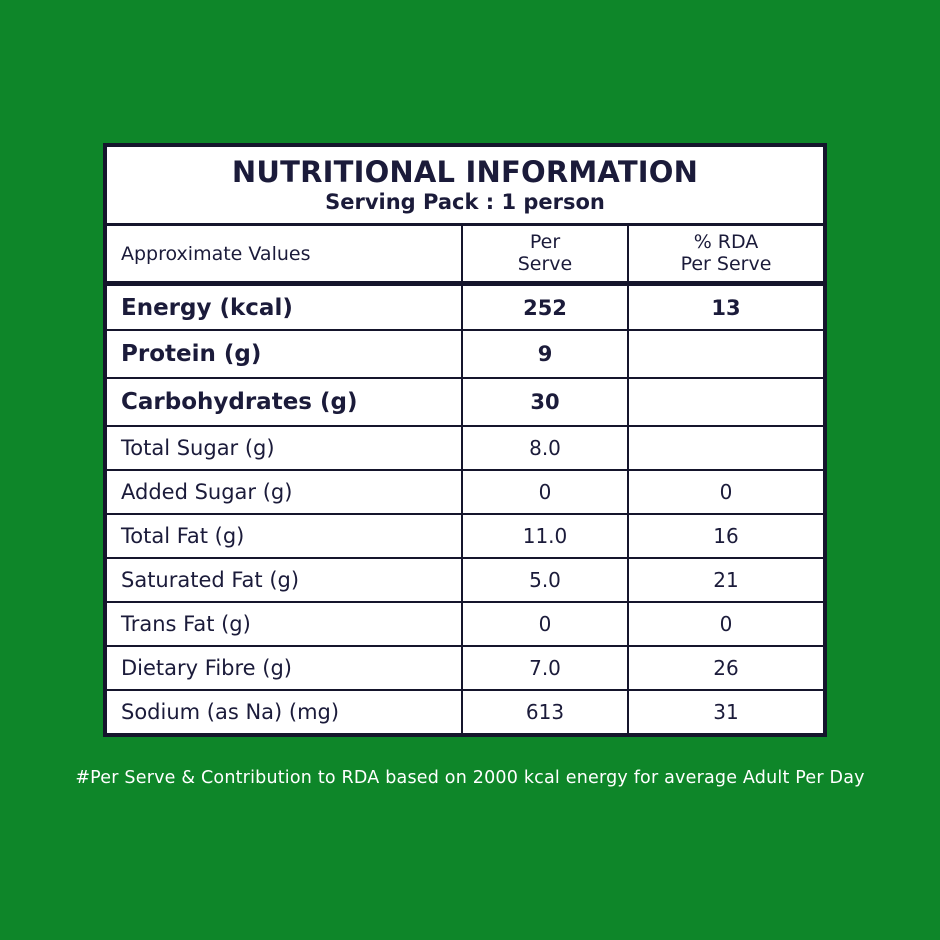 This screenshot has width=940, height=940. Describe the element at coordinates (544, 307) in the screenshot. I see `row-per-serve-value: 252` at that location.